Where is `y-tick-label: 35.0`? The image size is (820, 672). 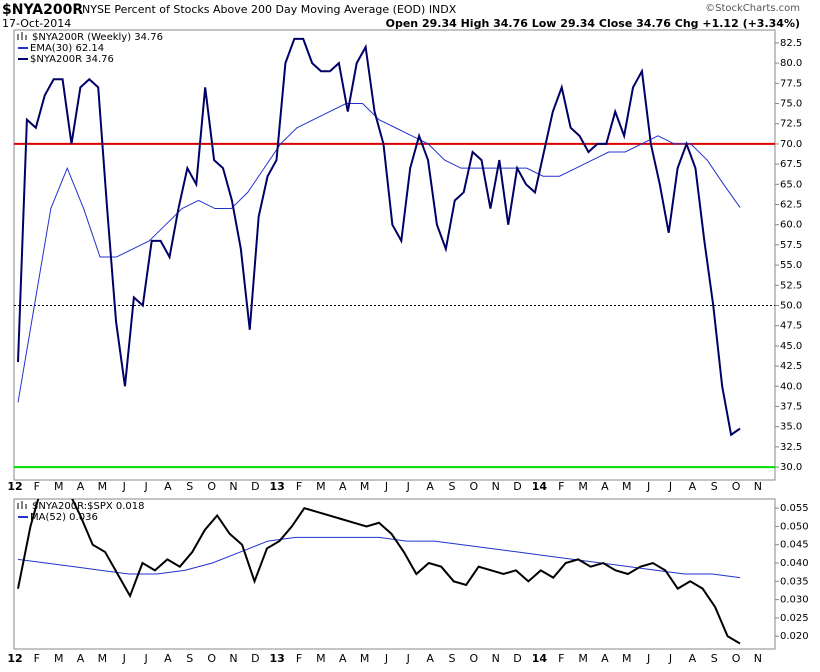 y-tick-label: 35.0 is located at coordinates (791, 427).